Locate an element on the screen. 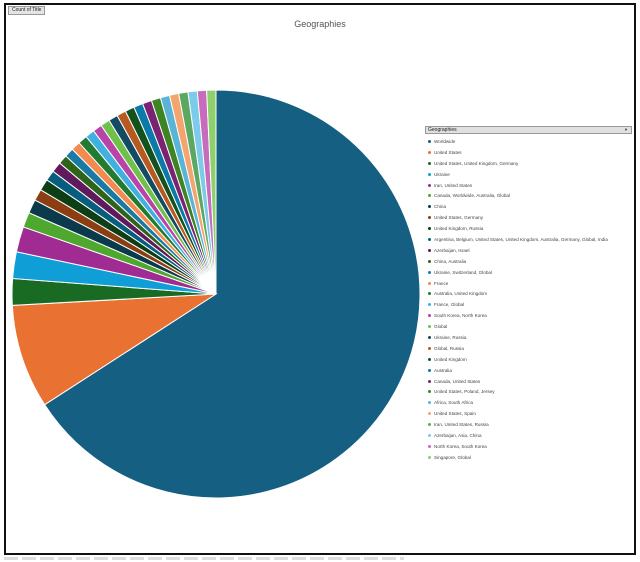 This screenshot has width=640, height=562. legend-label: Ukraine, Switzerland, Global is located at coordinates (463, 272).